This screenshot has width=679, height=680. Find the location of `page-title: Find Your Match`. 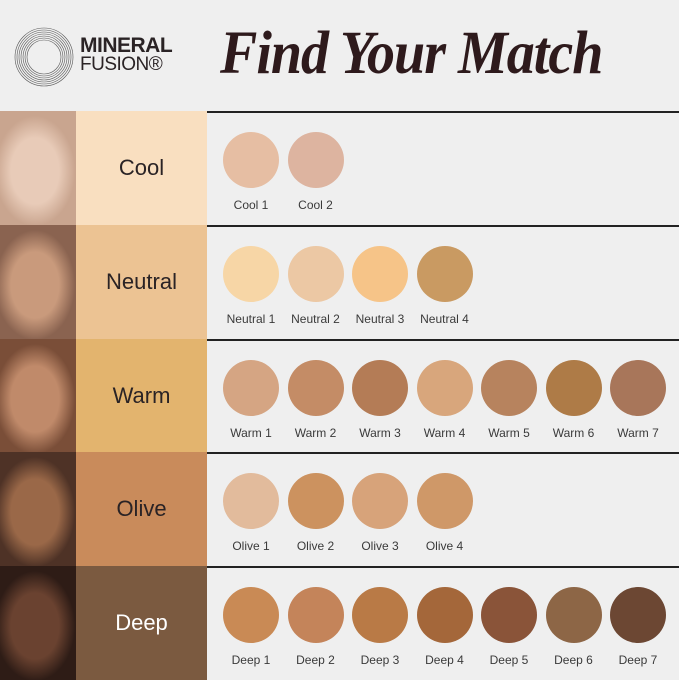

page-title: Find Your Match is located at coordinates (411, 53).